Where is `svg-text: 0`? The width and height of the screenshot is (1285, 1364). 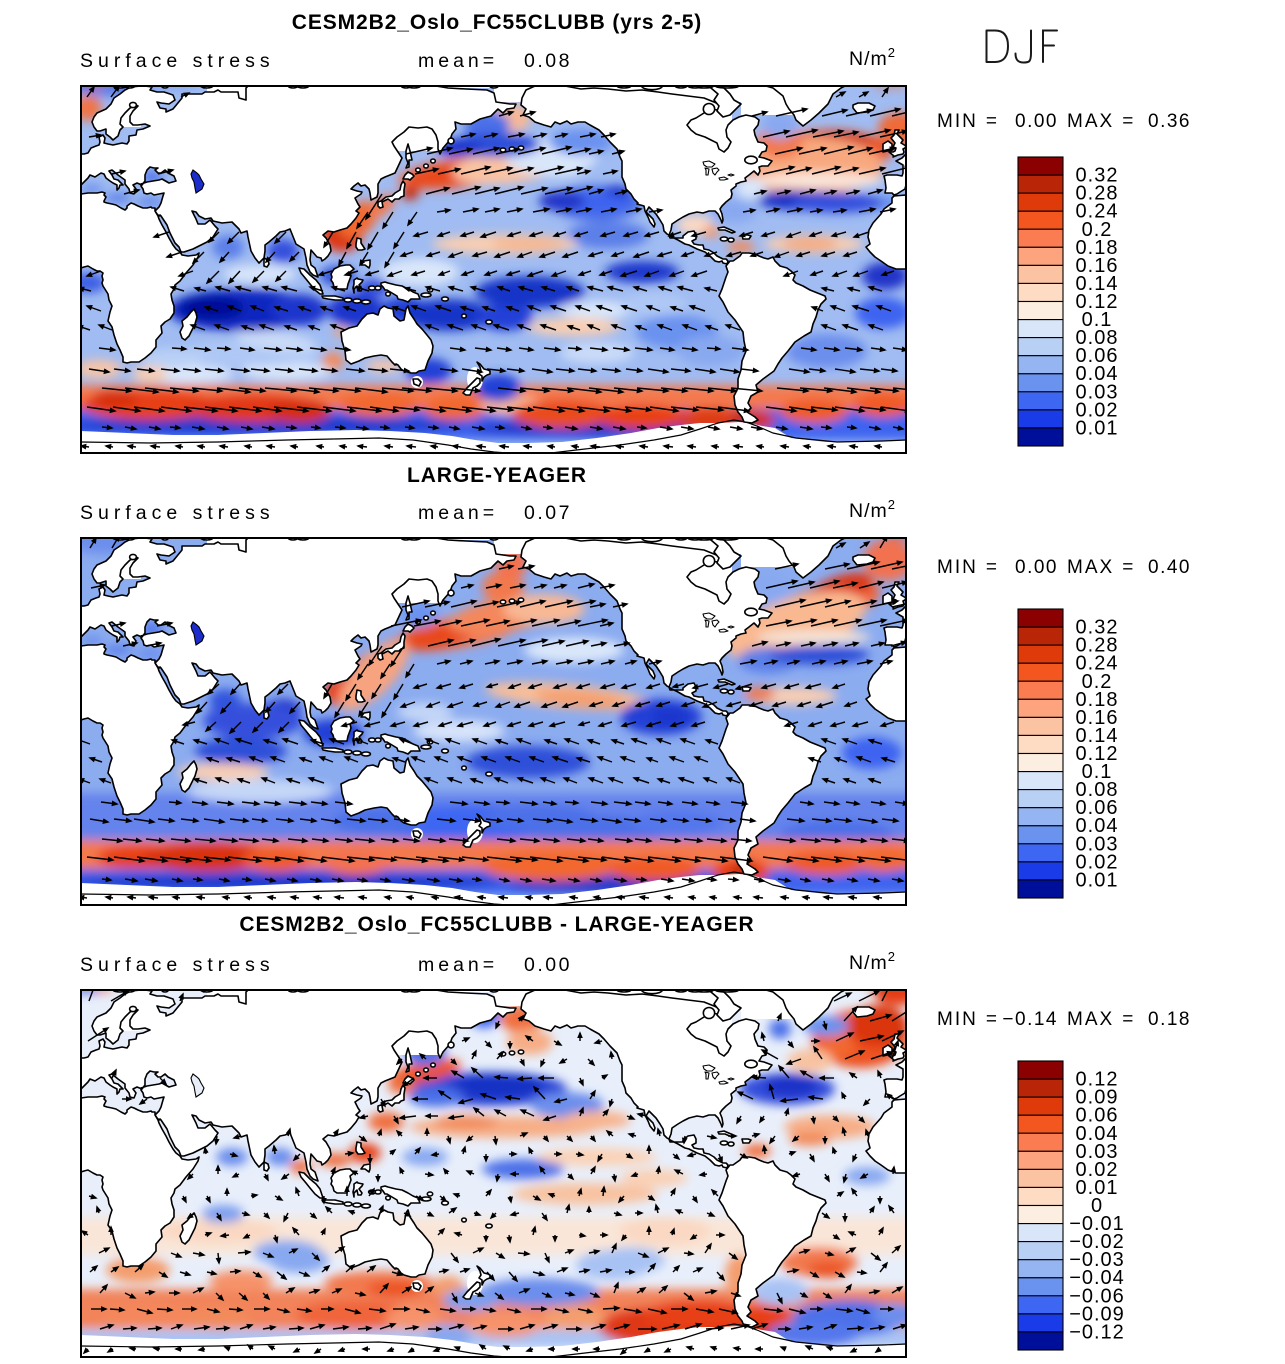 svg-text: 0 is located at coordinates (1097, 1206).